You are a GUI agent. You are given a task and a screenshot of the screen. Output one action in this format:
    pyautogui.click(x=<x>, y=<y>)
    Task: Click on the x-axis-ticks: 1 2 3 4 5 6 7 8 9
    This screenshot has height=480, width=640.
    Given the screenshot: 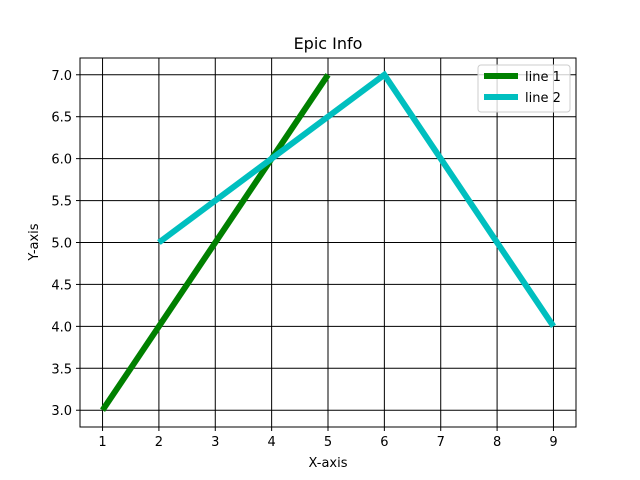 What is the action you would take?
    pyautogui.click(x=328, y=438)
    